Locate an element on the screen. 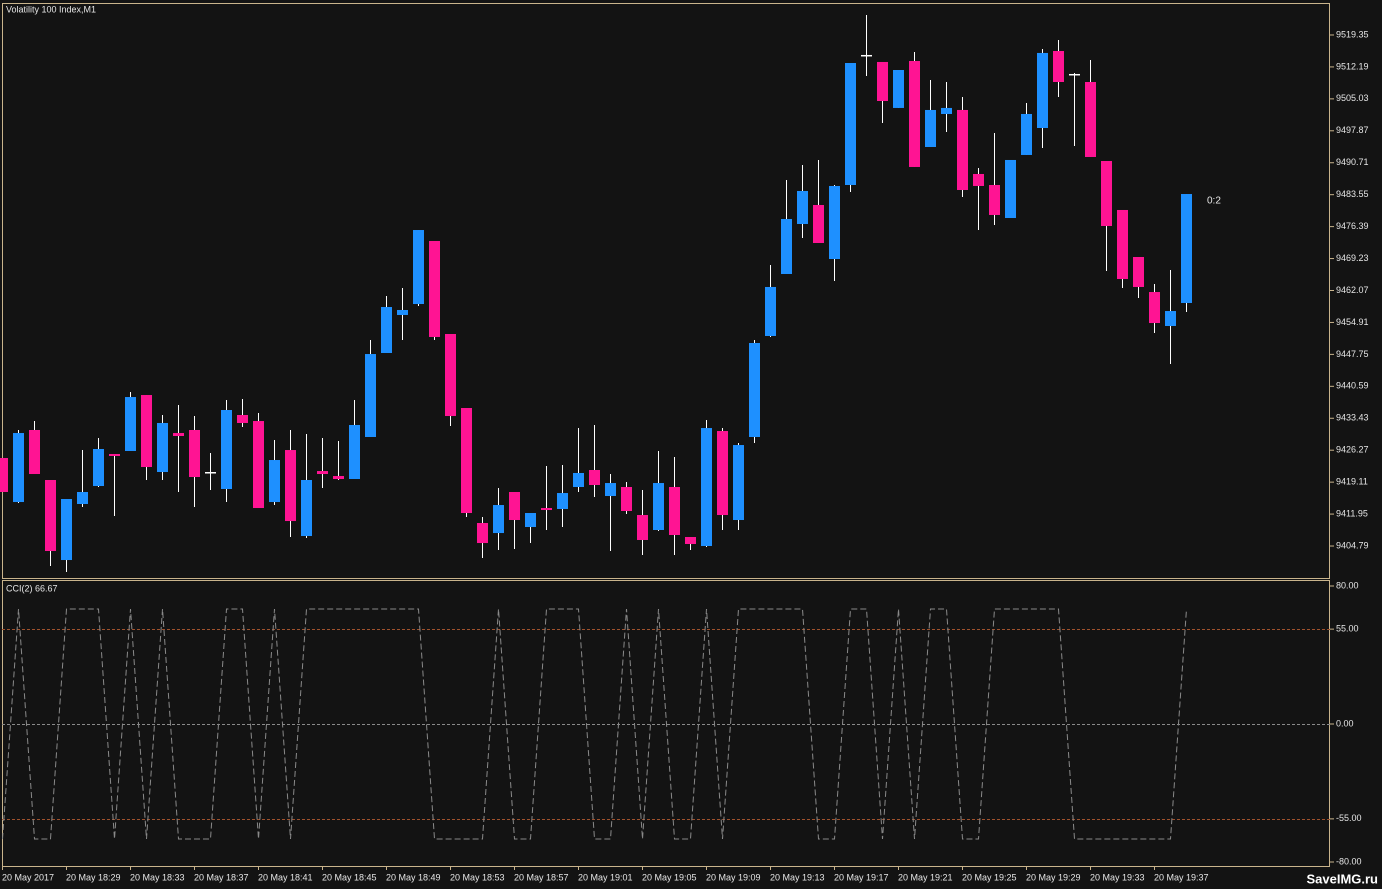 This screenshot has width=1382, height=889. watermark: SaveIMG.ru is located at coordinates (1342, 878).